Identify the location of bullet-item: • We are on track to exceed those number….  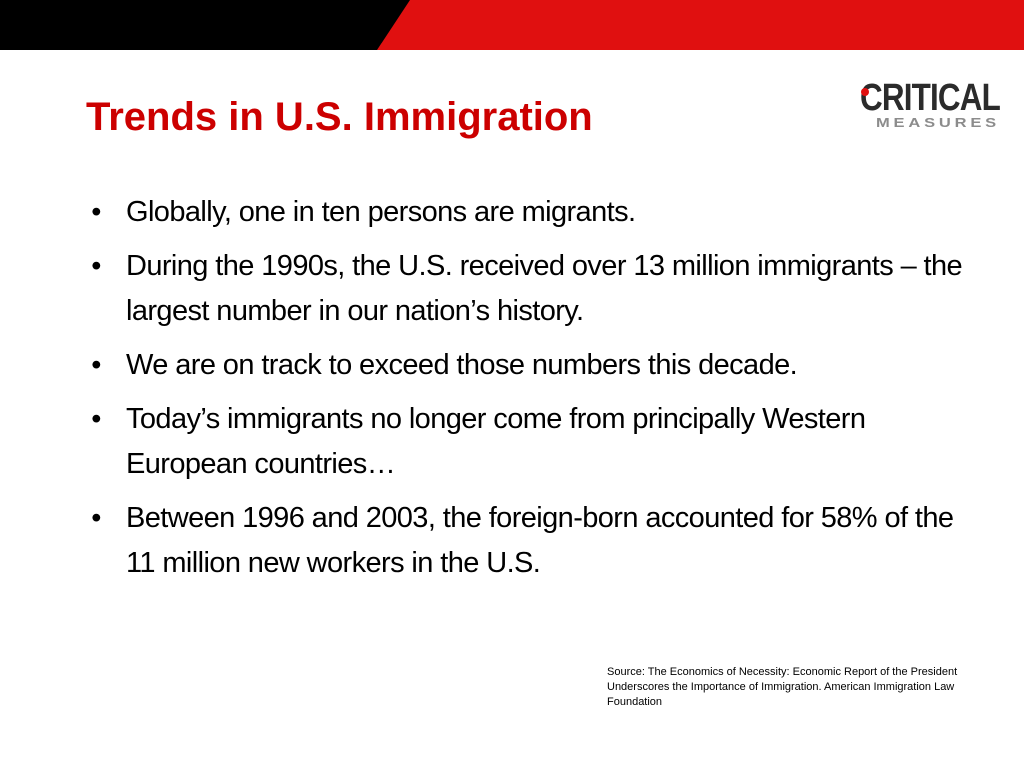
(536, 365).